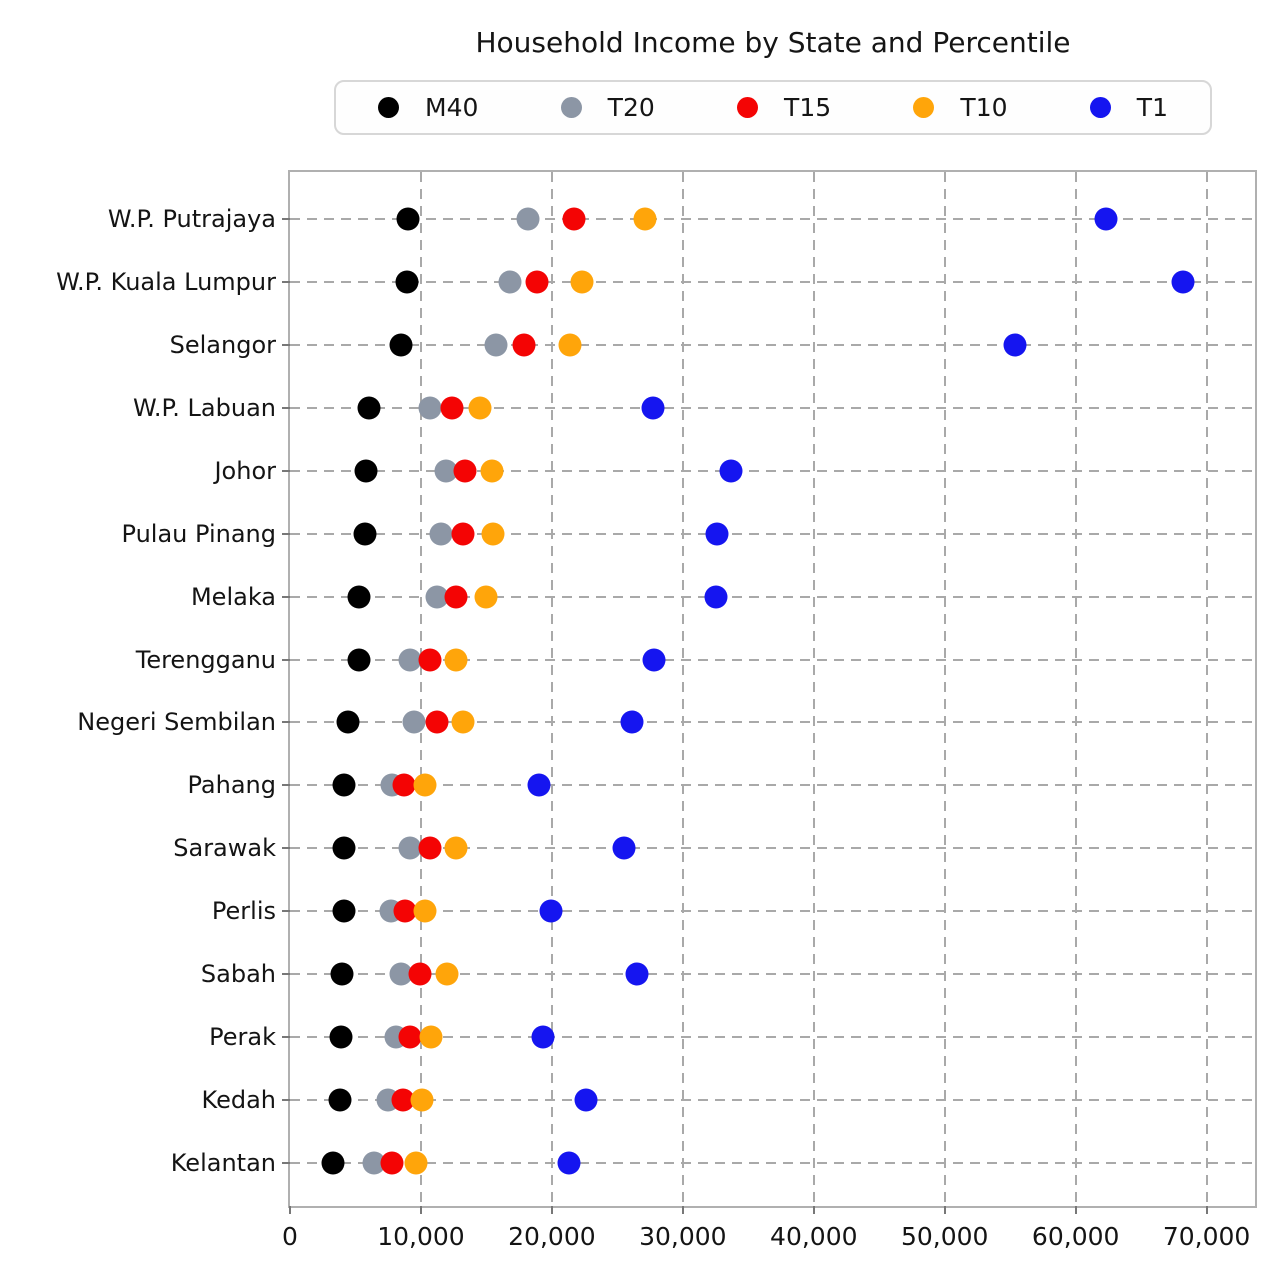 This screenshot has height=1280, width=1280. I want to click on y-axis-label-14: Kedah, so click(238, 1099).